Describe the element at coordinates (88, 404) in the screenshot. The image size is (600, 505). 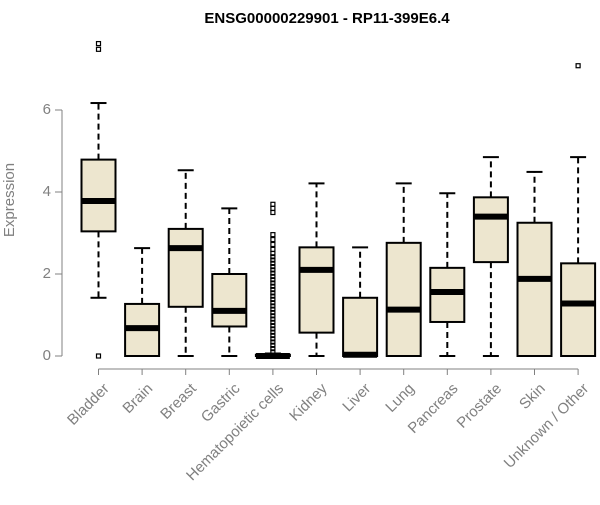
I see `x-tick-label: Bladder` at that location.